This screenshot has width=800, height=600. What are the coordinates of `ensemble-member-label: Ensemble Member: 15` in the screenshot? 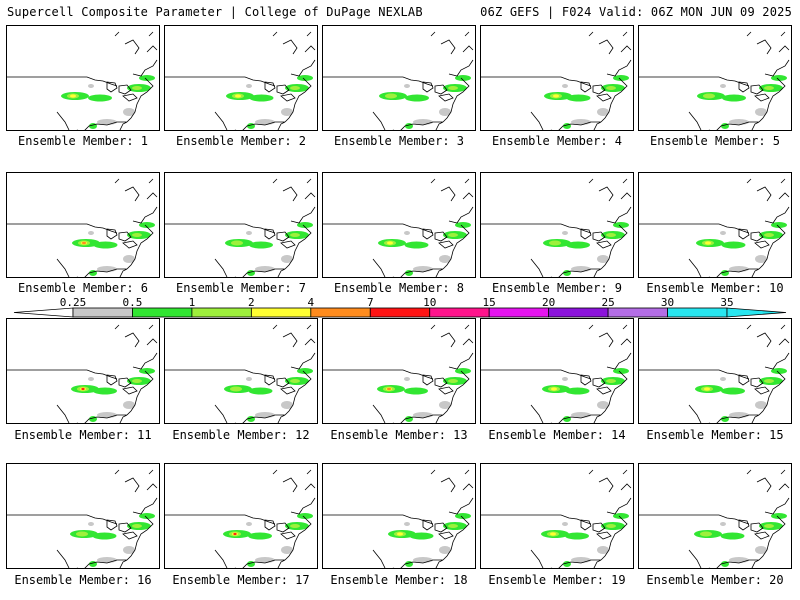 It's located at (715, 435).